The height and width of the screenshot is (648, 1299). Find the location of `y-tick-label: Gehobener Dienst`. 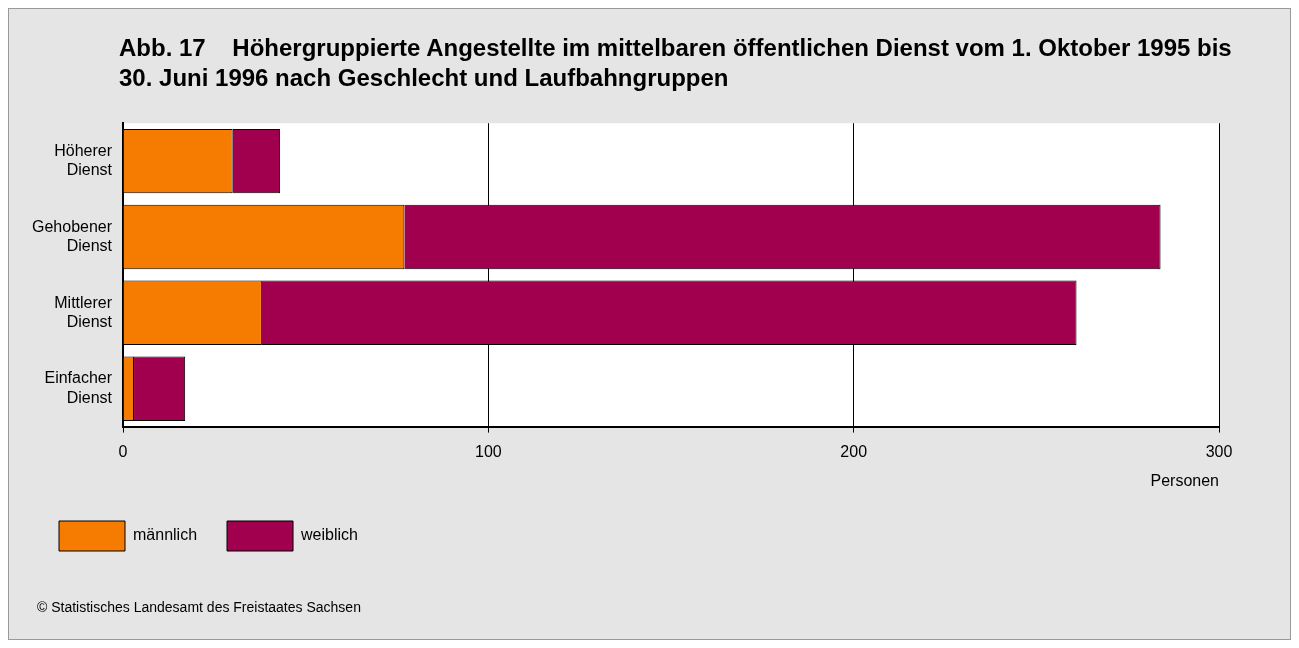

y-tick-label: Gehobener Dienst is located at coordinates (72, 235).